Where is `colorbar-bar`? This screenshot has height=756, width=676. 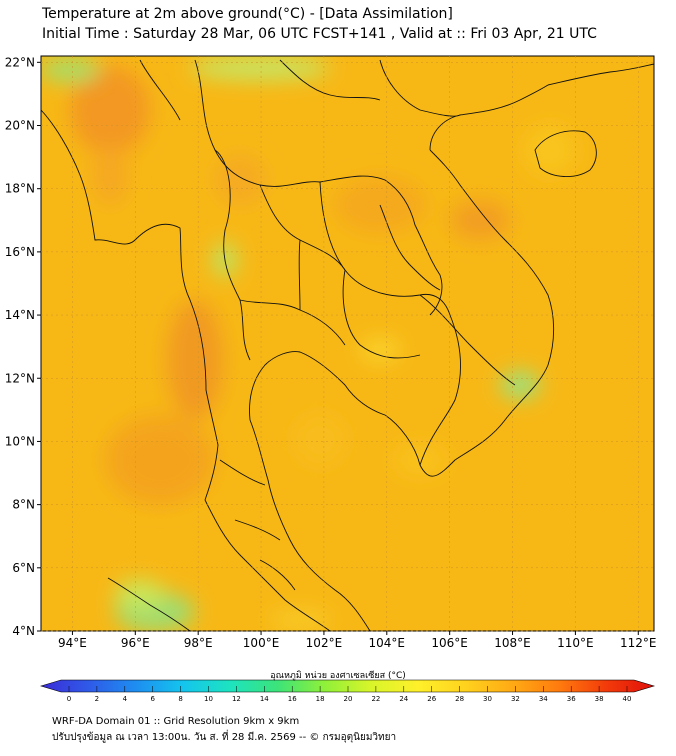 colorbar-bar is located at coordinates (347, 686).